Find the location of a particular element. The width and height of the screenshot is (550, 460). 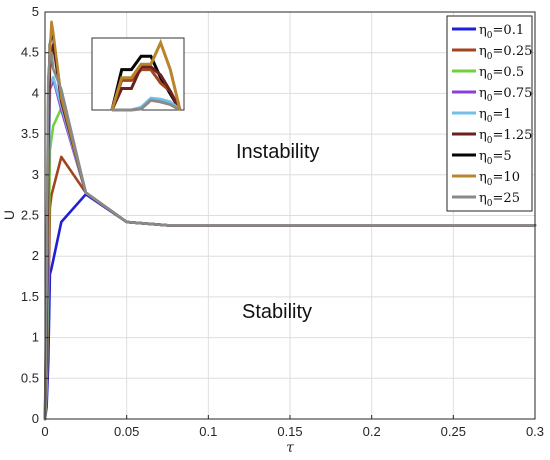

legend-label: η0=0.5 is located at coordinates (501, 74).